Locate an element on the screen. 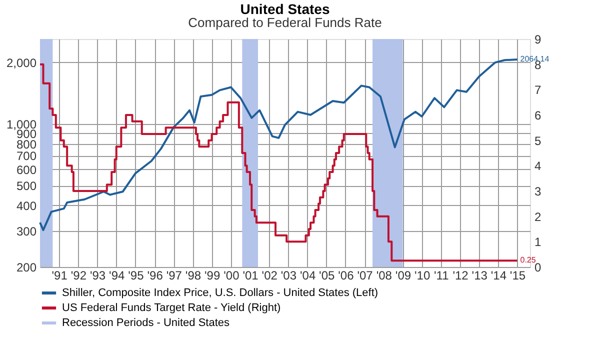 The height and width of the screenshot is (340, 594). y-tick-label: 800 is located at coordinates (26, 144).